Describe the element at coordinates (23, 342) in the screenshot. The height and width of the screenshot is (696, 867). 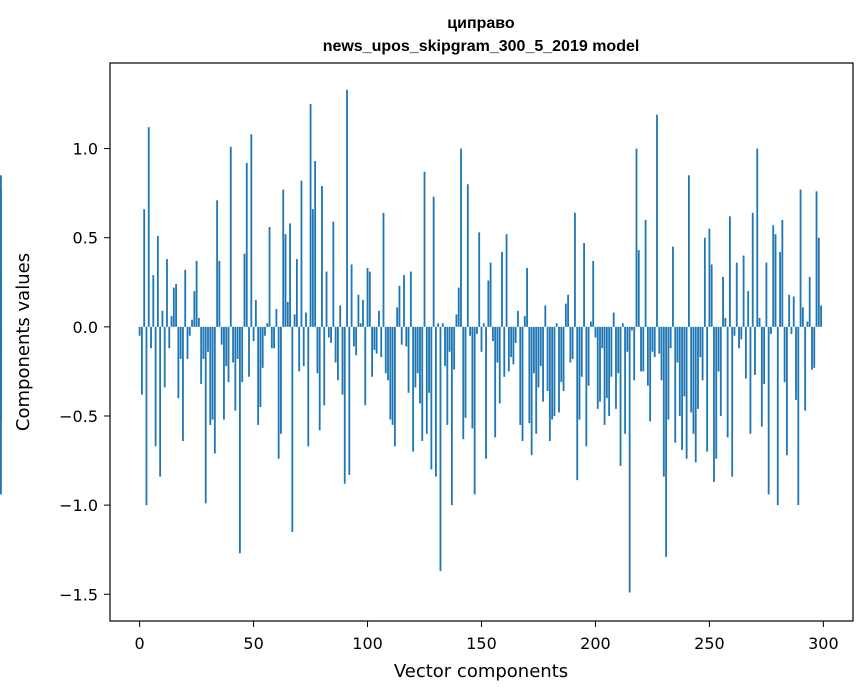
I see `y-axis-label: Components values` at that location.